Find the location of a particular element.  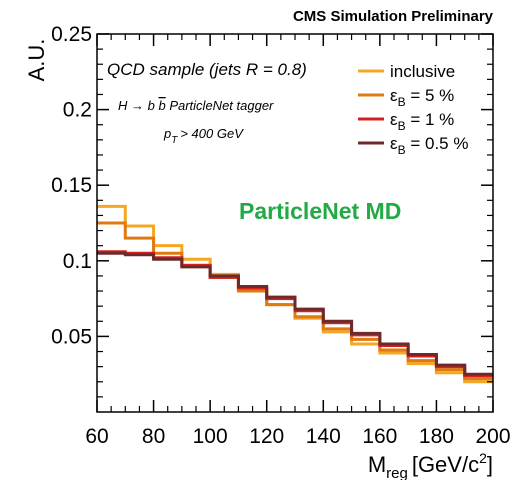

y-tick-label: 0.25 is located at coordinates (71, 34).